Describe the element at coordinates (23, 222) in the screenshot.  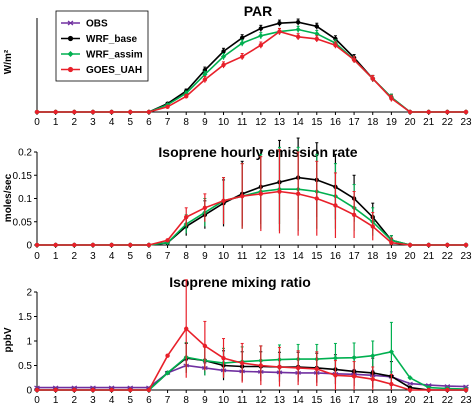
I see `y-tick-label: 0.05` at that location.